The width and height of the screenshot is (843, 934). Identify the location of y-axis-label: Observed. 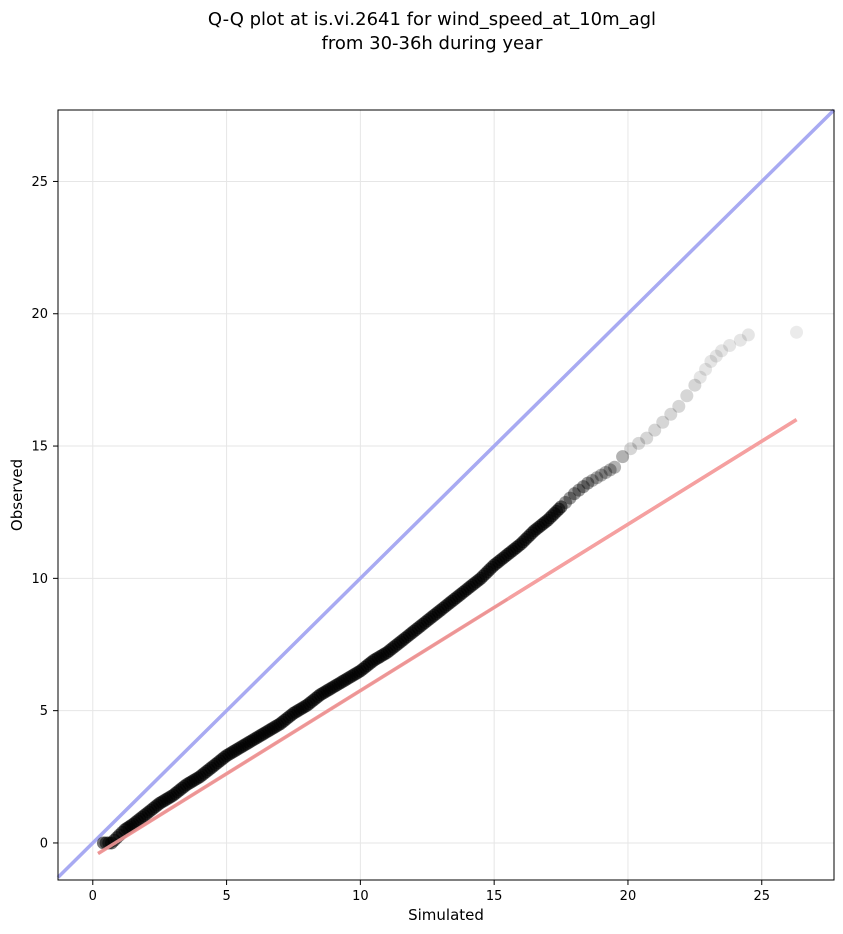
(17, 495).